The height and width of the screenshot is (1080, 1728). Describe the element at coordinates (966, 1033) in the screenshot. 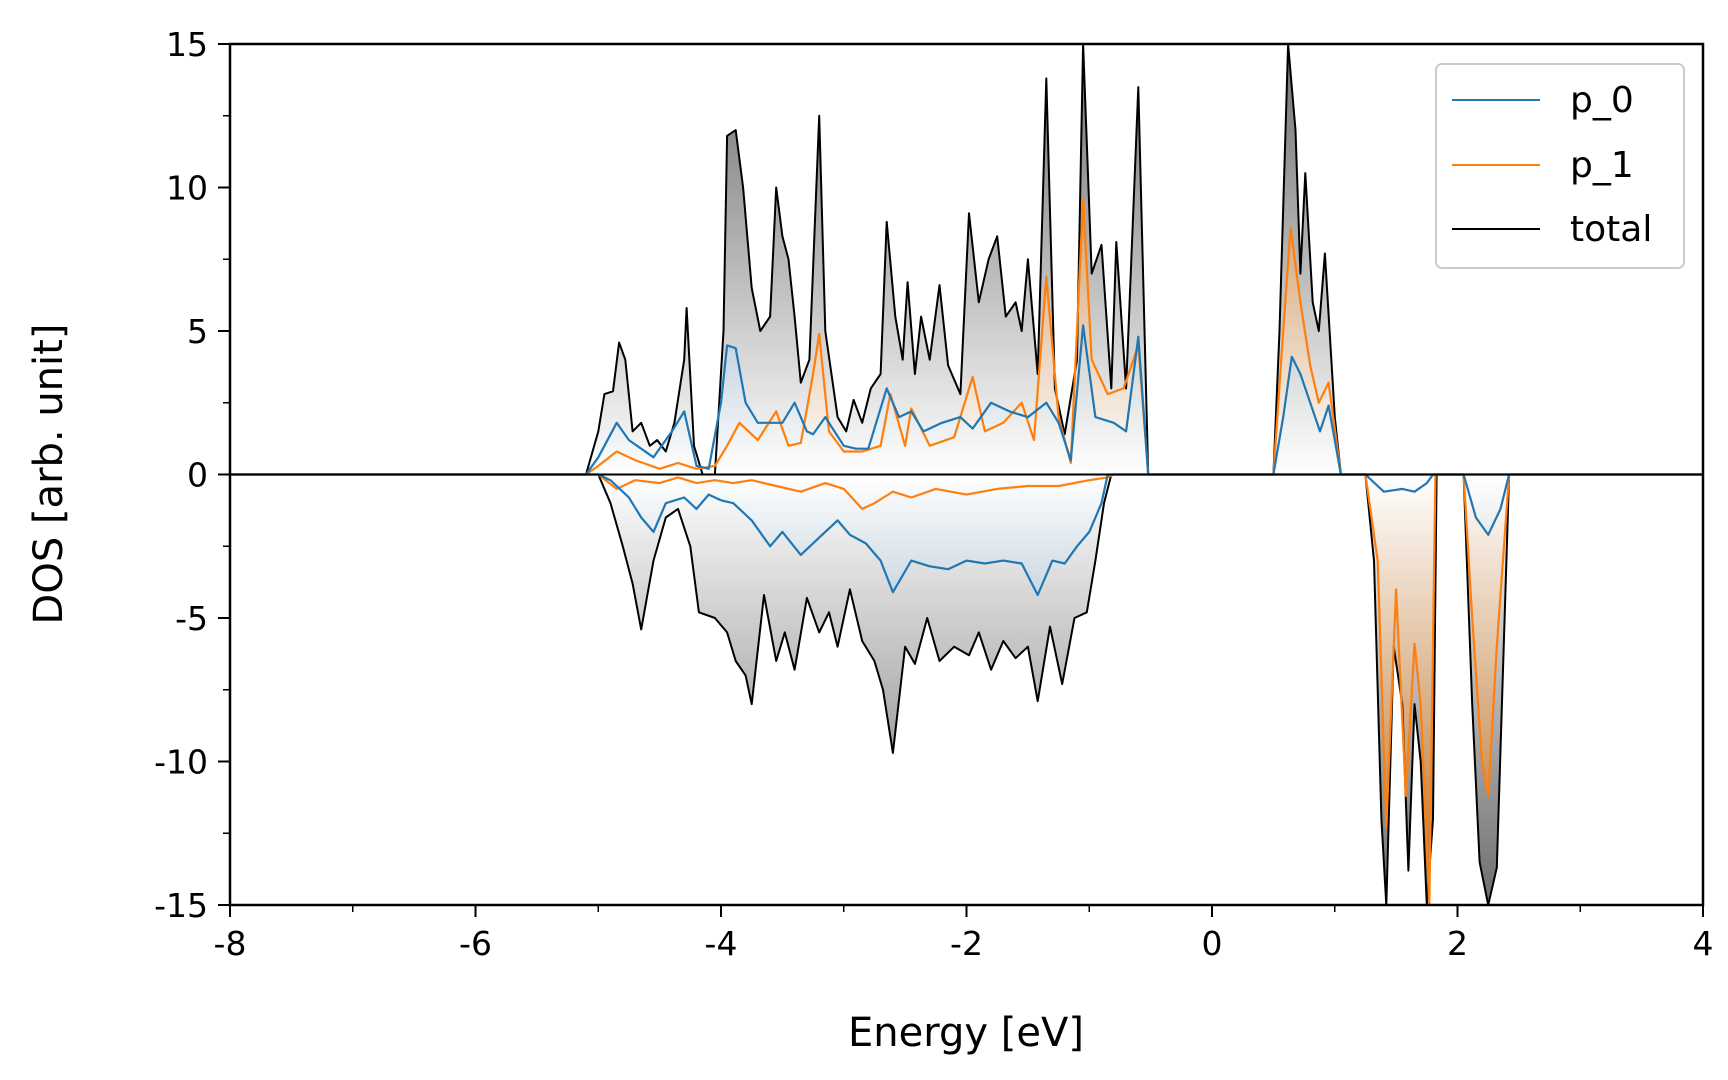

I see `x-axis-label: Energy [eV]` at that location.